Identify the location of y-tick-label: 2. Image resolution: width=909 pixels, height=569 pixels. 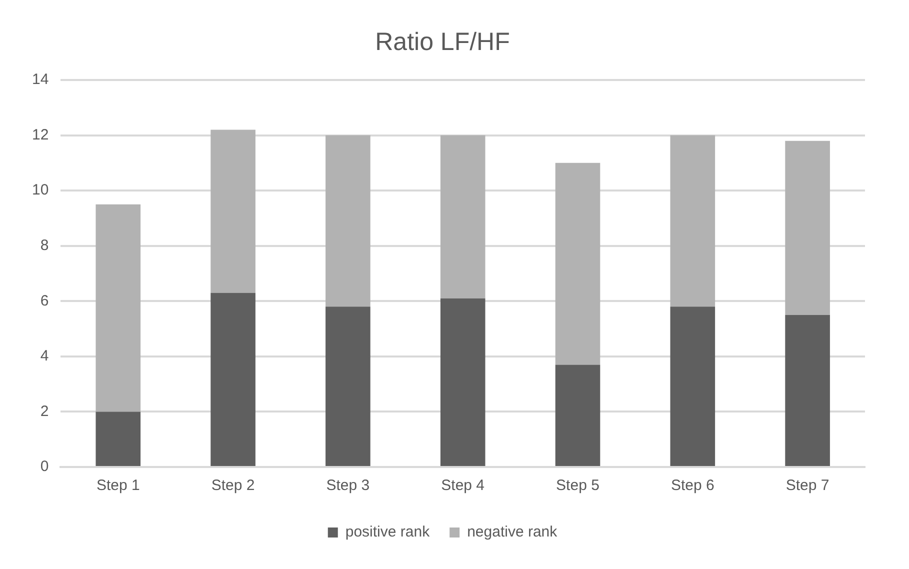
(44, 411).